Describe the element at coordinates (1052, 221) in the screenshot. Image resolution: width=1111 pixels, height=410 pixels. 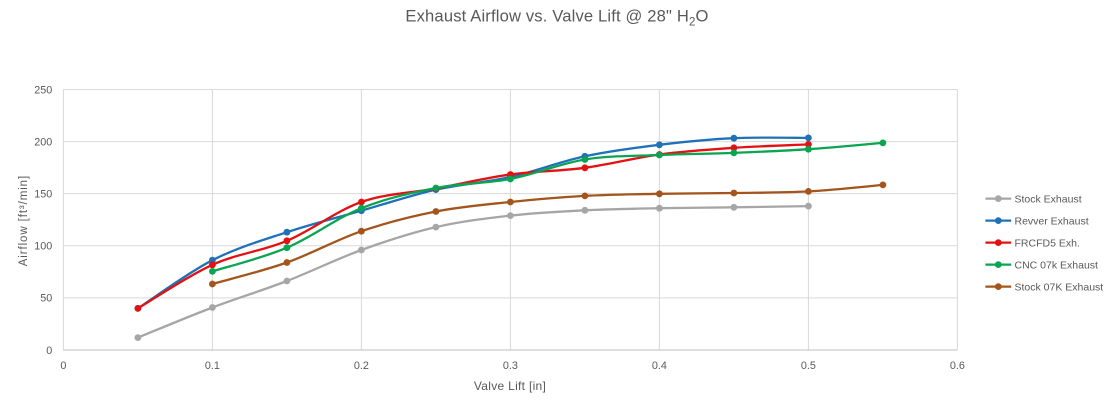
I see `svg-text: Revver Exhaust` at that location.